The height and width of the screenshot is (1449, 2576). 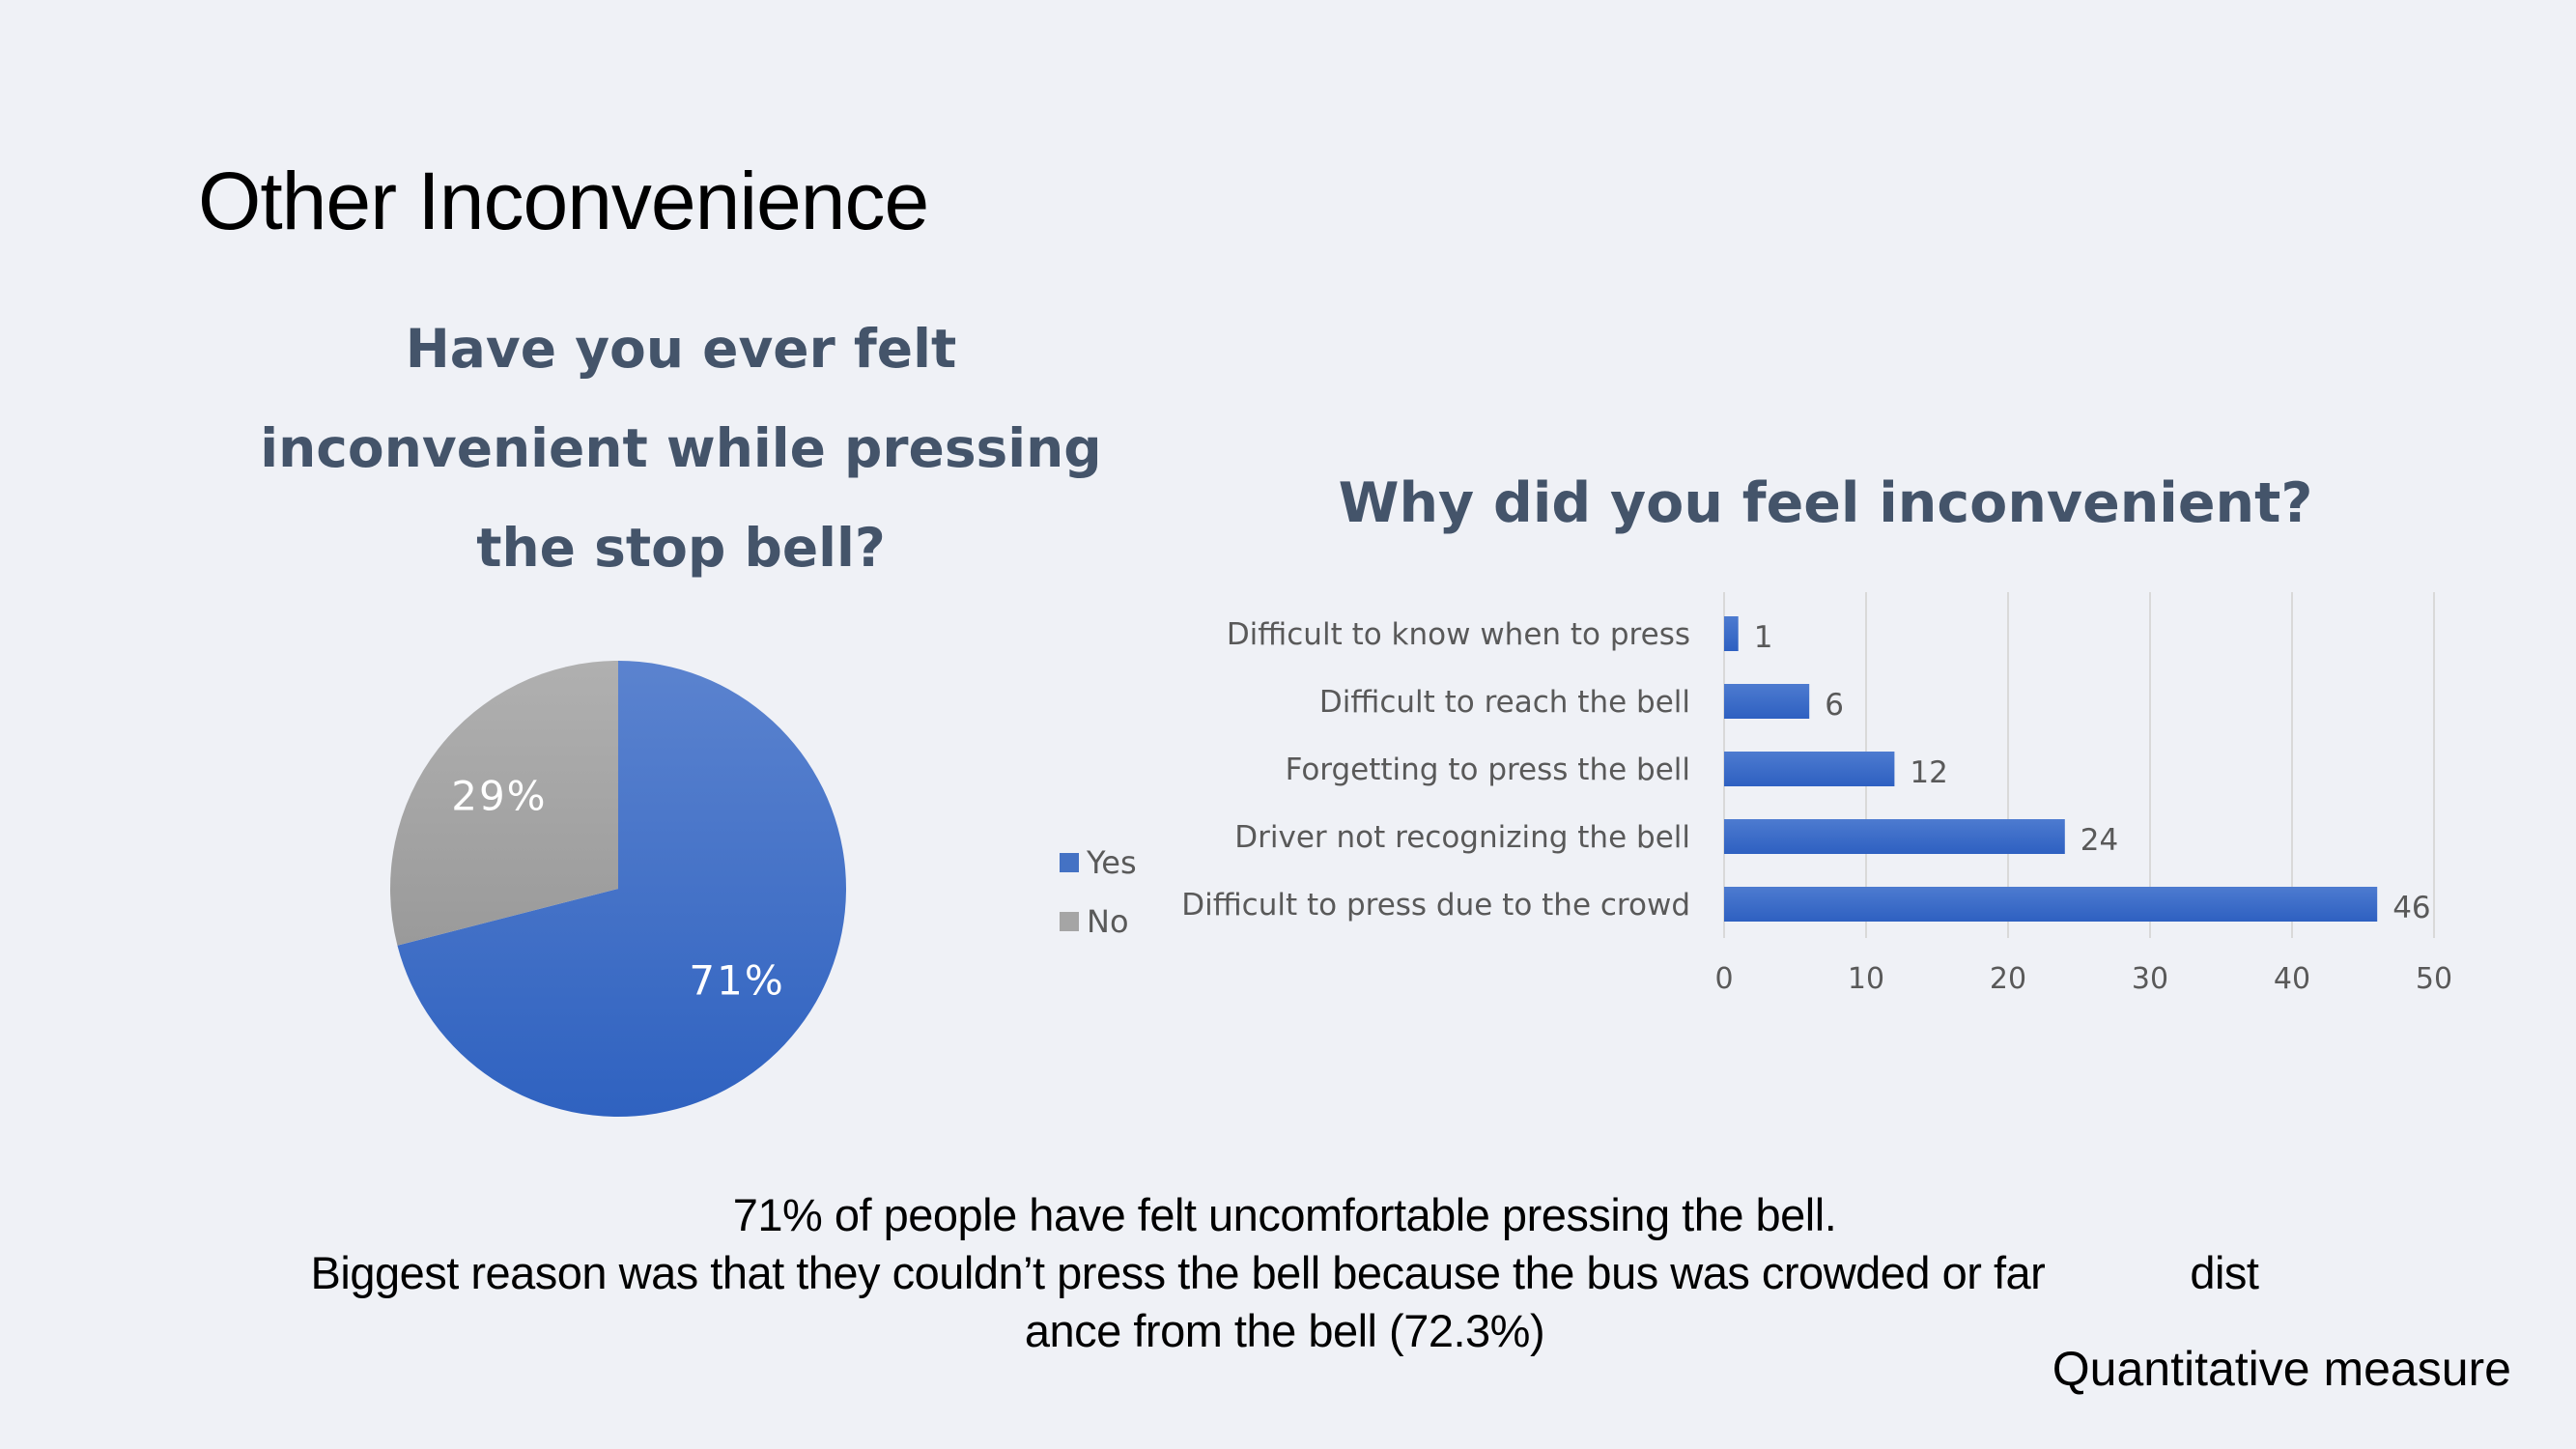 What do you see at coordinates (777, 1214) in the screenshot?
I see `summary-highlight: 71%` at bounding box center [777, 1214].